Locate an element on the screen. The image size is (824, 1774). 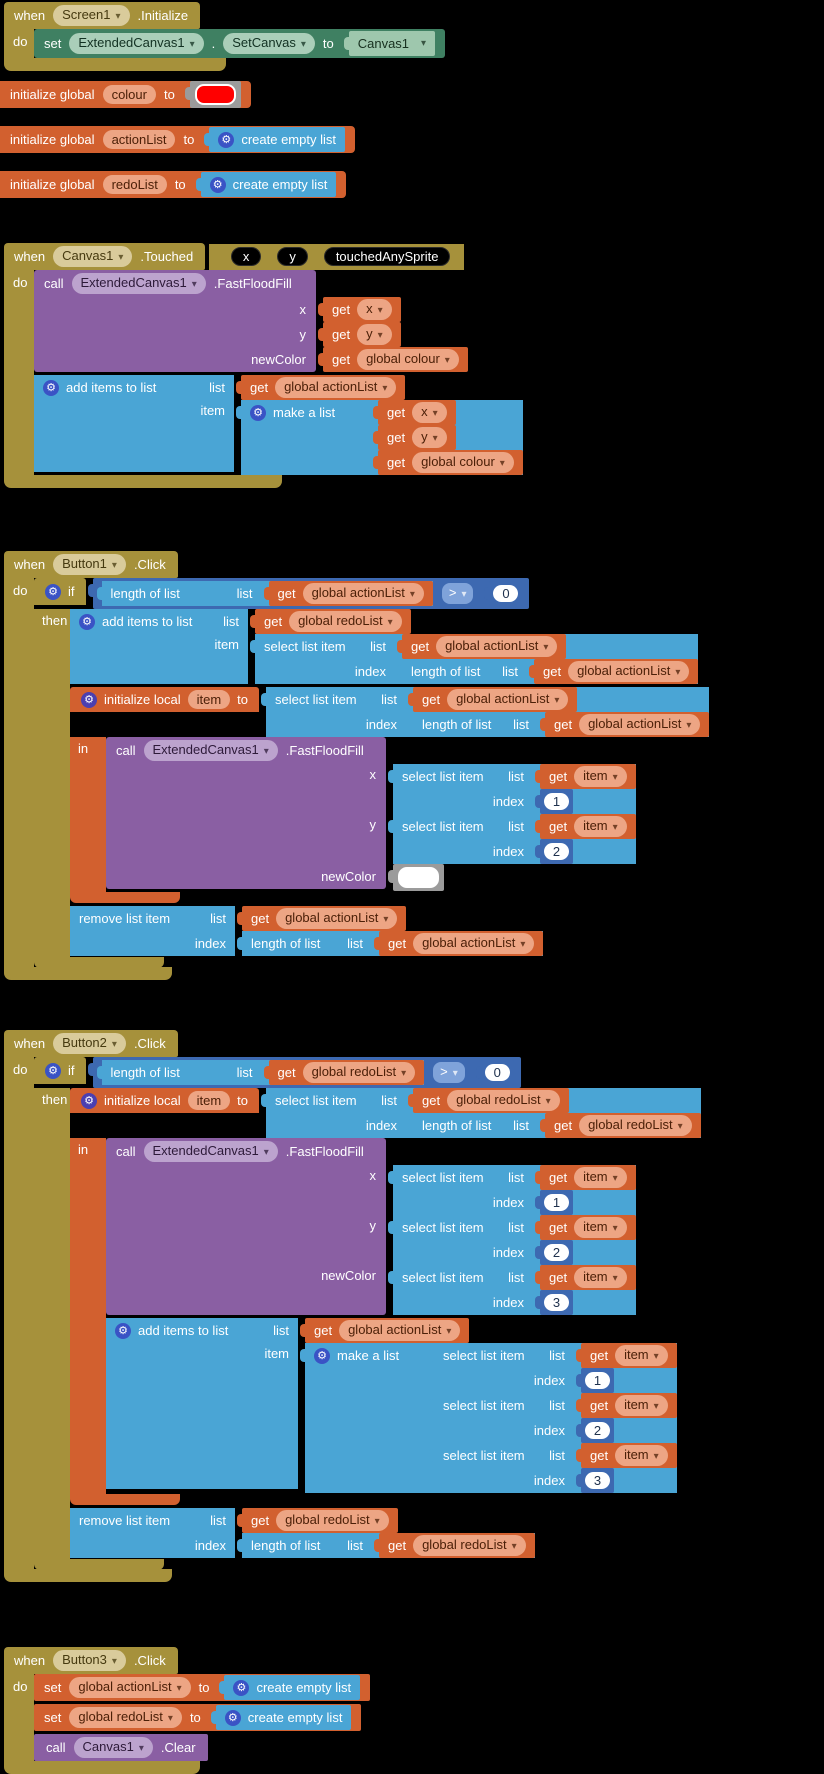
component-dropdown-button3: Button3 is located at coordinates (89, 1660).